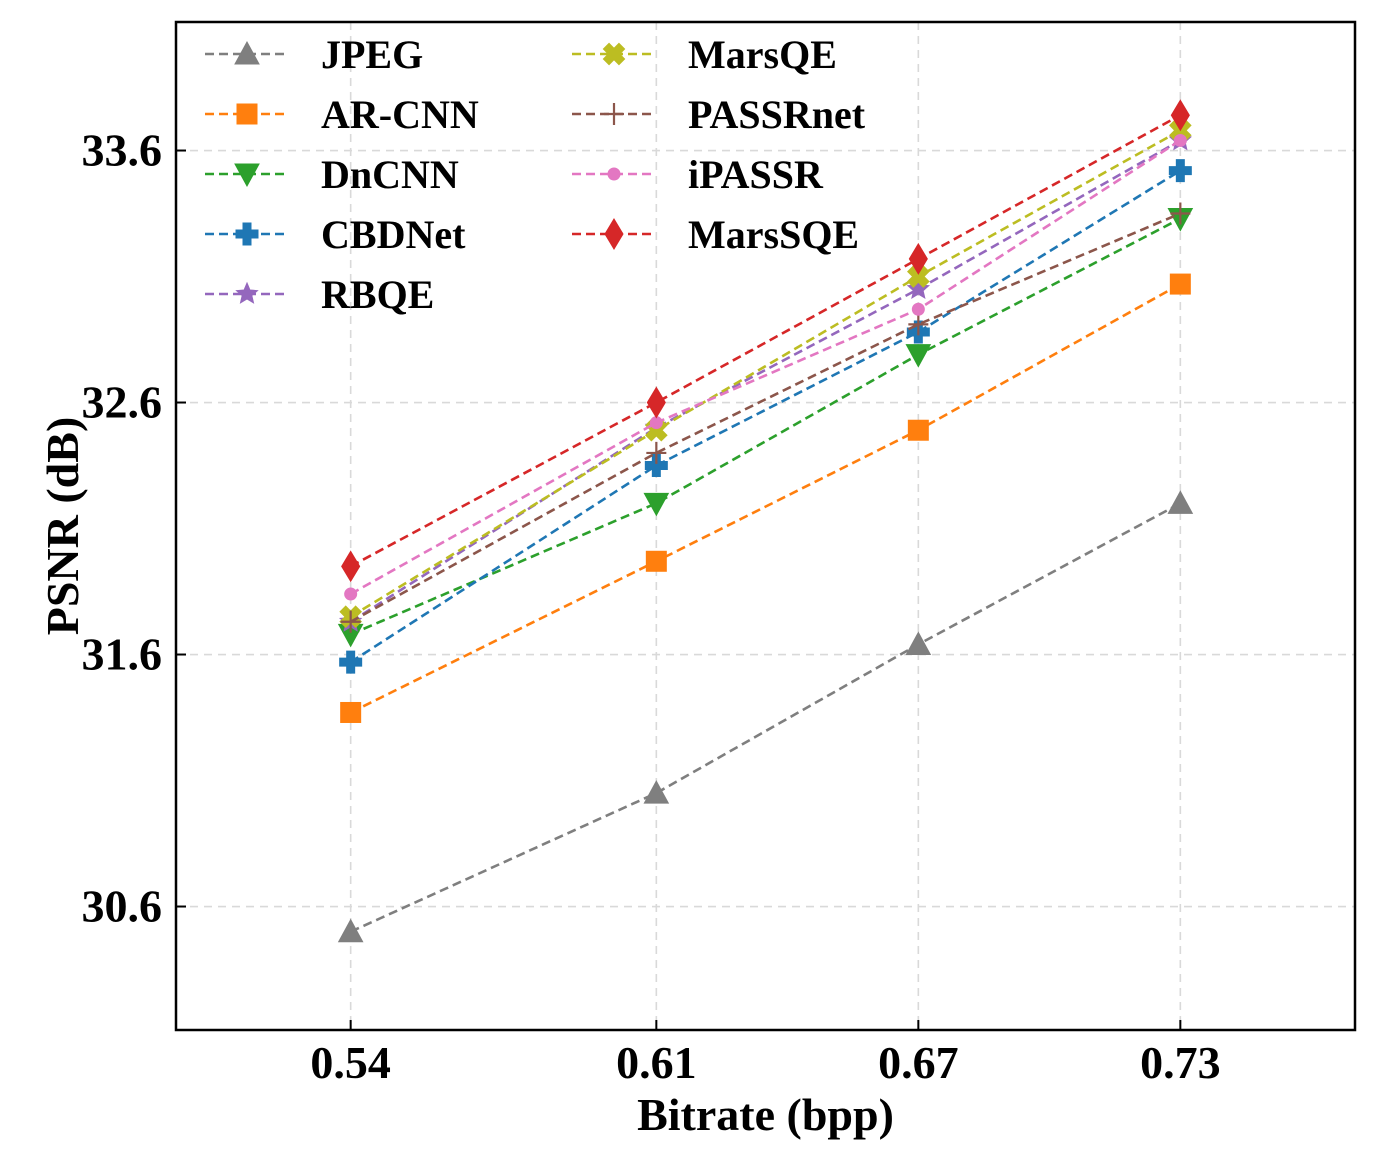 The image size is (1378, 1164). I want to click on x-axis-title: Bitrate (bpp), so click(765, 1114).